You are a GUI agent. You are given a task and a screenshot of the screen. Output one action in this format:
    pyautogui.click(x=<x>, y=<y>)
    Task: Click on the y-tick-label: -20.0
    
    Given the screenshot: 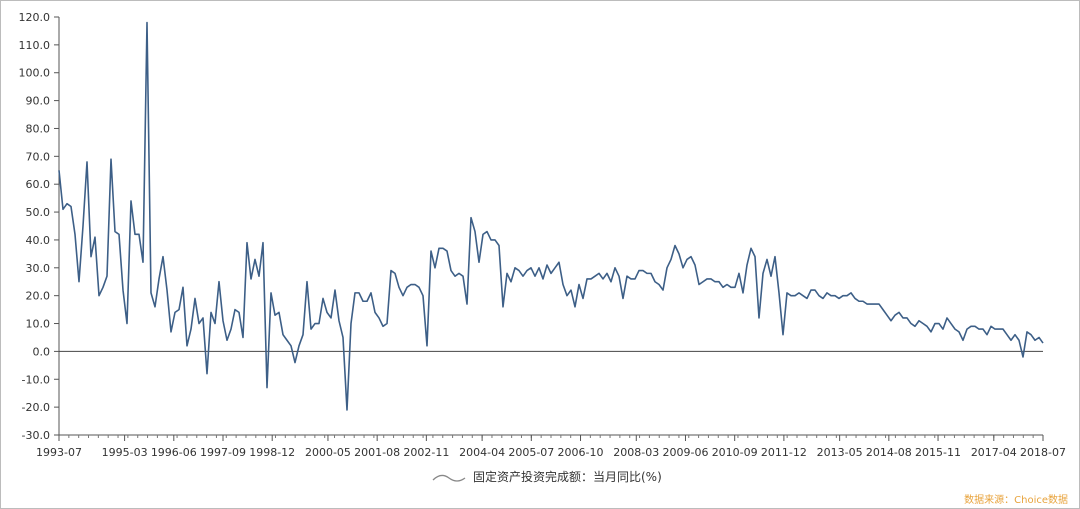 What is the action you would take?
    pyautogui.click(x=36, y=407)
    